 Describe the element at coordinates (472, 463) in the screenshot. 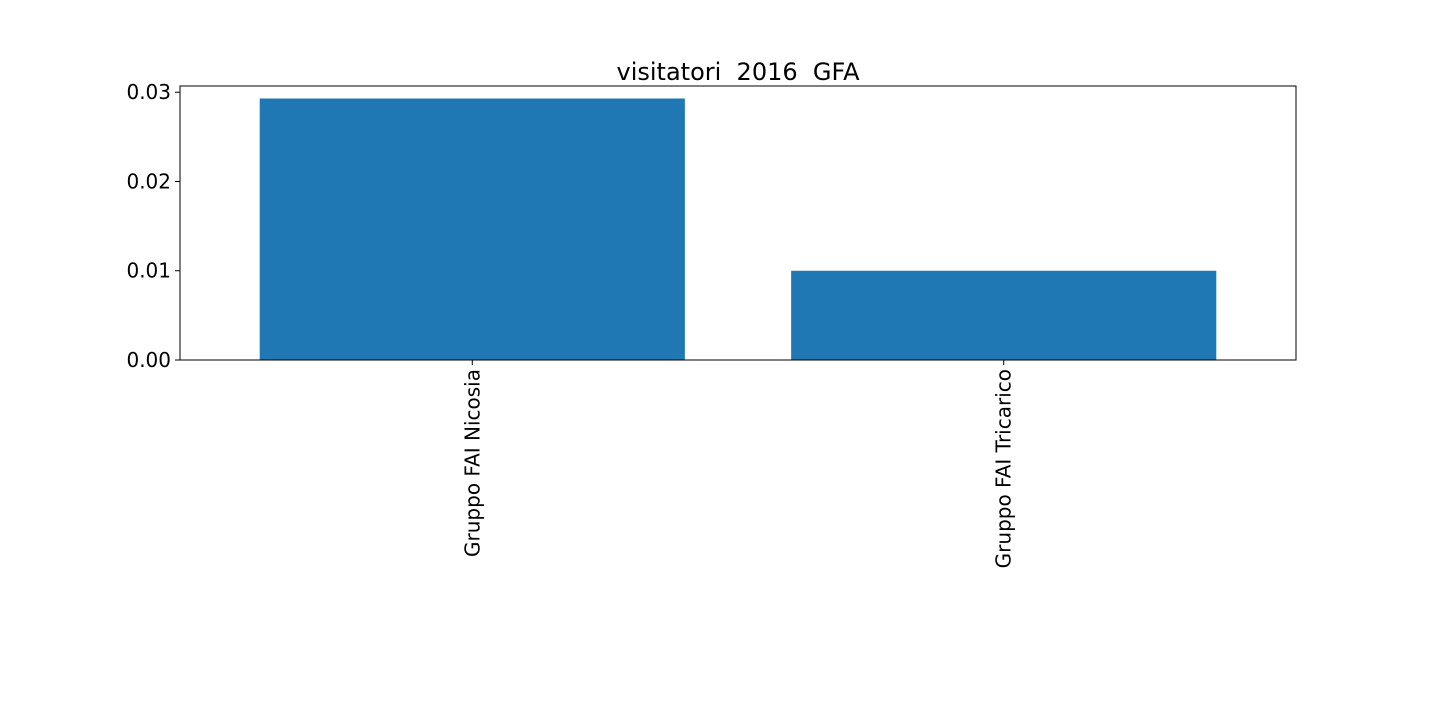

I see `x-tick-label: Gruppo FAI Nicosia` at that location.